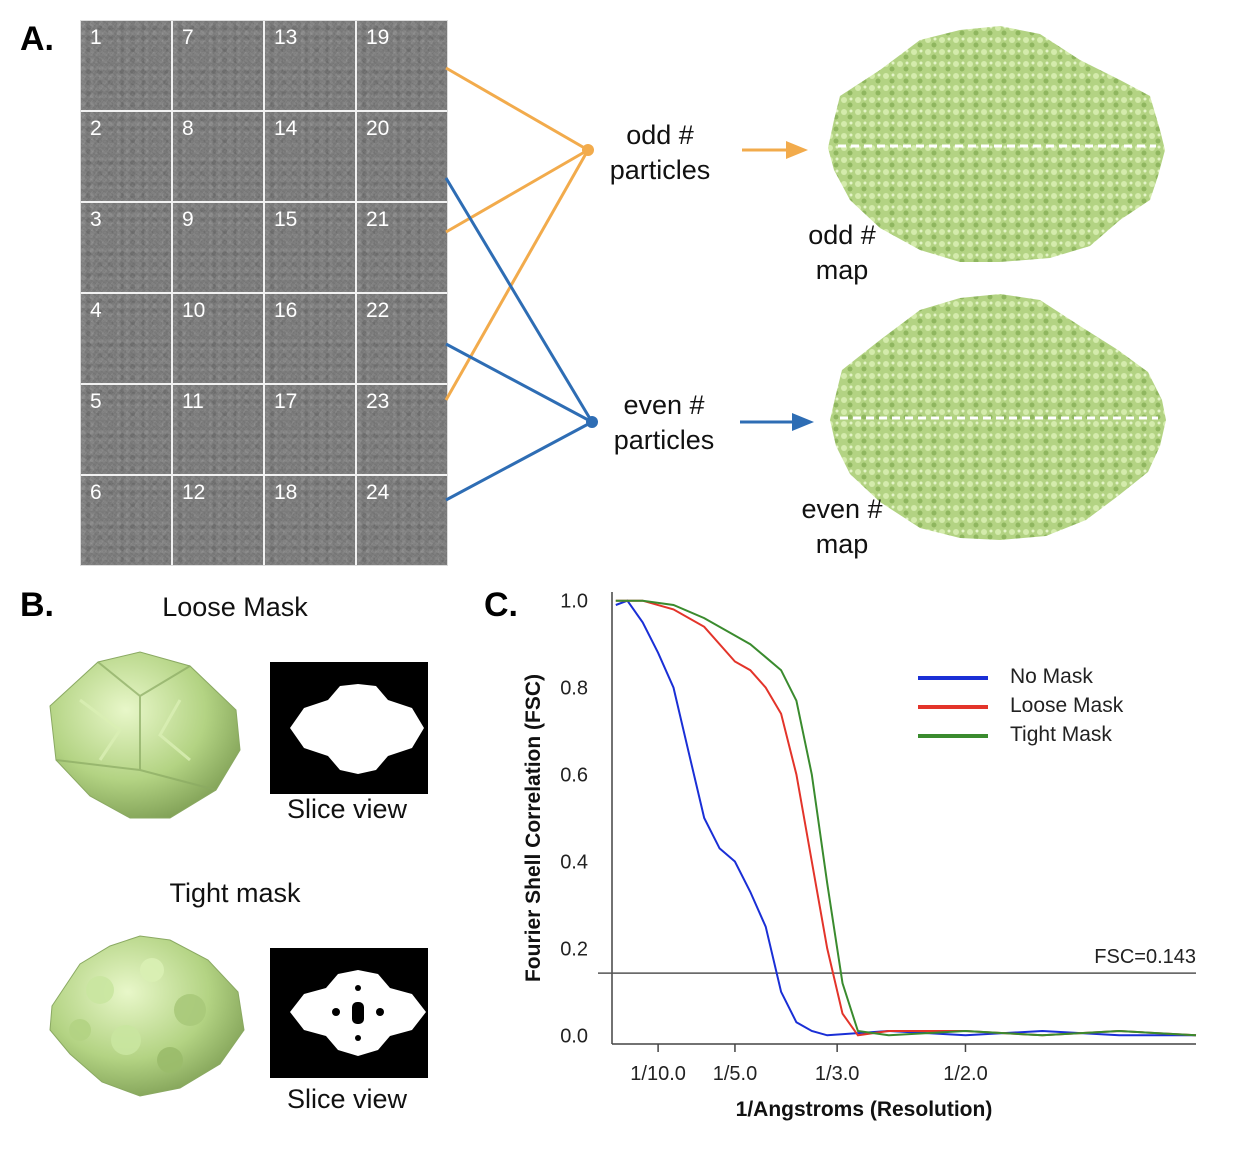 Image resolution: width=1240 pixels, height=1154 pixels. I want to click on micrograph-tile: 6, so click(126, 520).